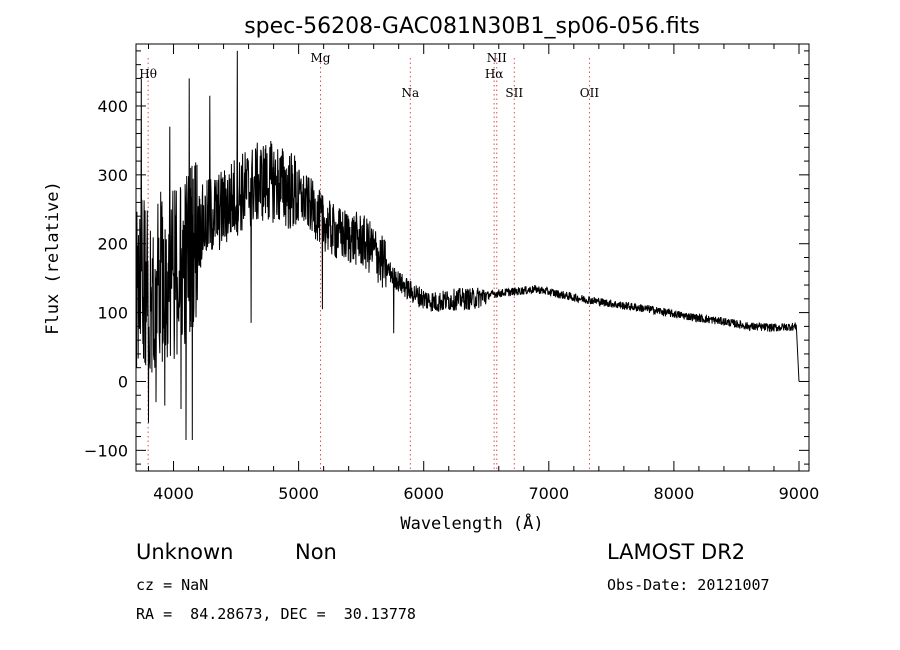 The height and width of the screenshot is (650, 900). I want to click on emission-line-label: Mg, so click(321, 58).